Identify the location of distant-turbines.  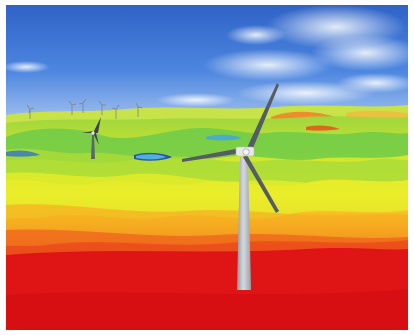
(84, 108).